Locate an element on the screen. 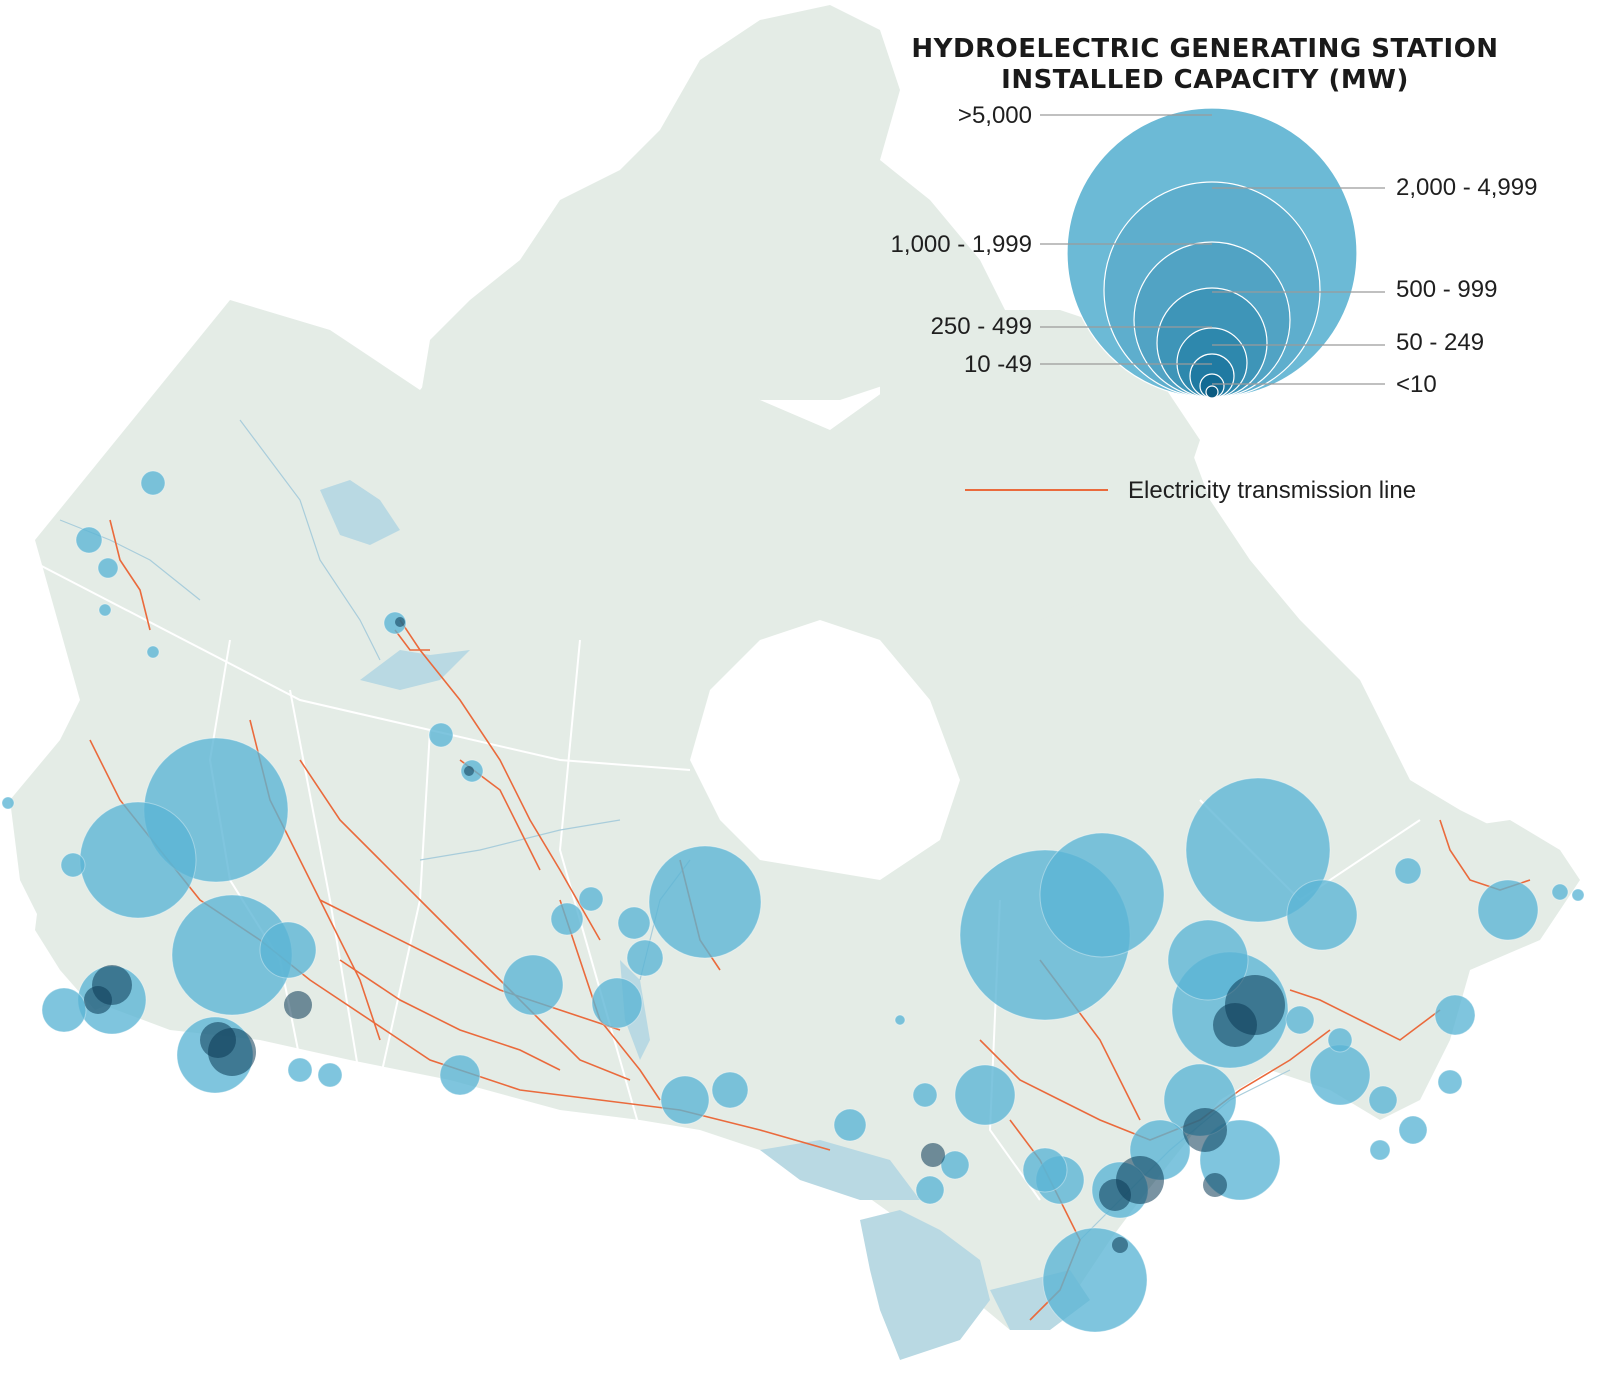 The width and height of the screenshot is (1600, 1377). lake-huron-michigan is located at coordinates (925, 1285).